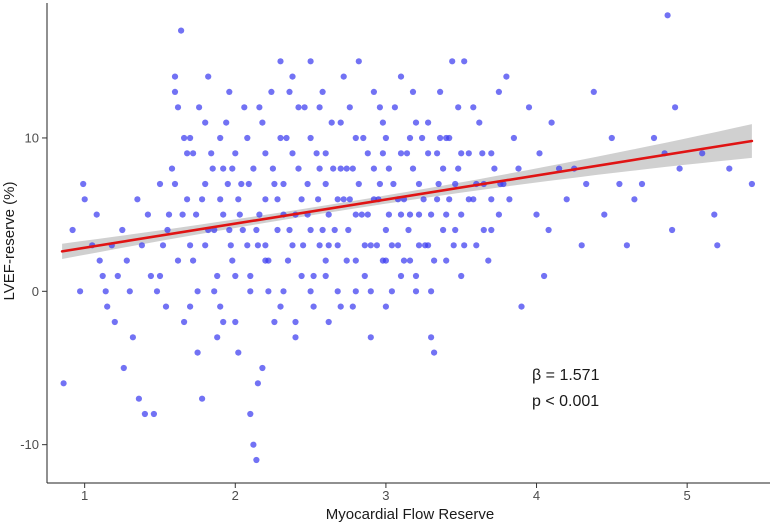  Describe the element at coordinates (9, 241) in the screenshot. I see `y-axis-title: LVEF-reserve (%)` at that location.